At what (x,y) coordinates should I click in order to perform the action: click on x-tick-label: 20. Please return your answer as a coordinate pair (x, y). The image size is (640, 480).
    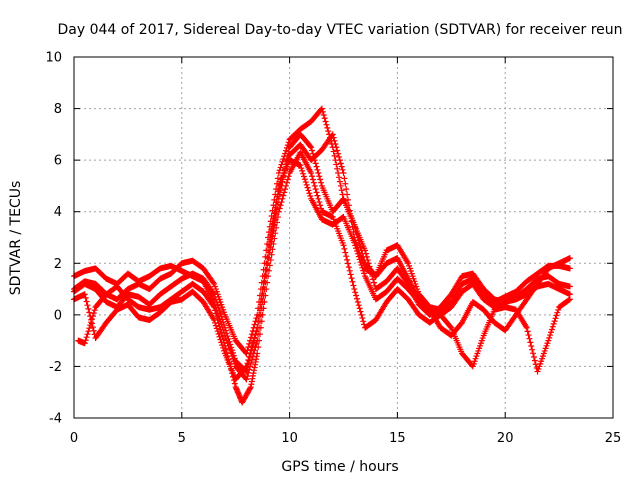
    Looking at the image, I should click on (505, 438).